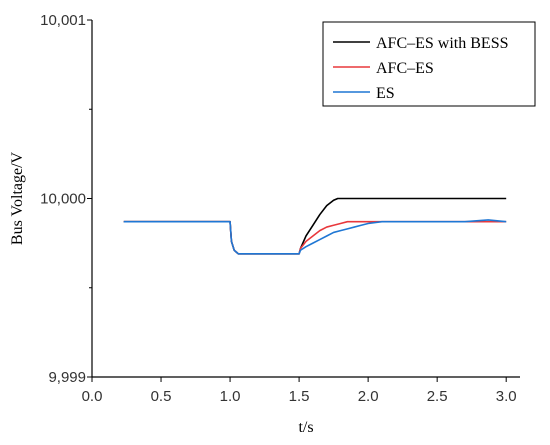 This screenshot has width=550, height=445. I want to click on legend-label-0: AFC–ES with BESS, so click(442, 43).